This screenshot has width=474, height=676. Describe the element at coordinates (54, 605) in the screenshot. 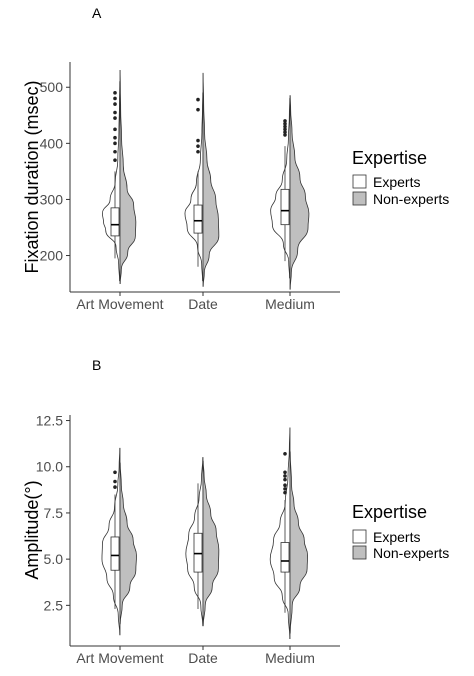

I see `panel-1-y-tick-label: 2.5` at that location.